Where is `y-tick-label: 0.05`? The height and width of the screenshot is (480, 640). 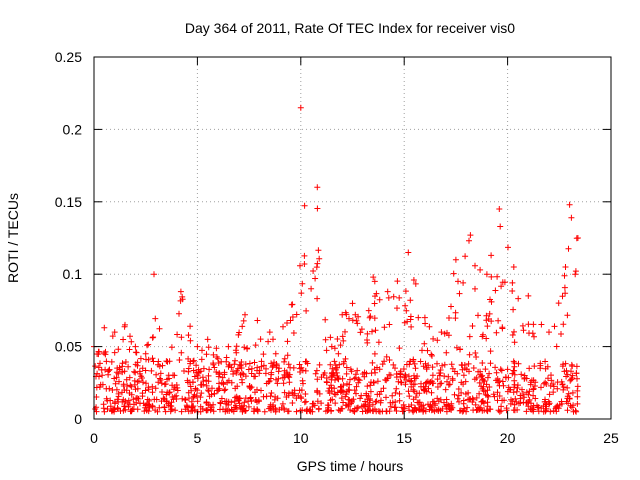
y-tick-label: 0.05 is located at coordinates (68, 347).